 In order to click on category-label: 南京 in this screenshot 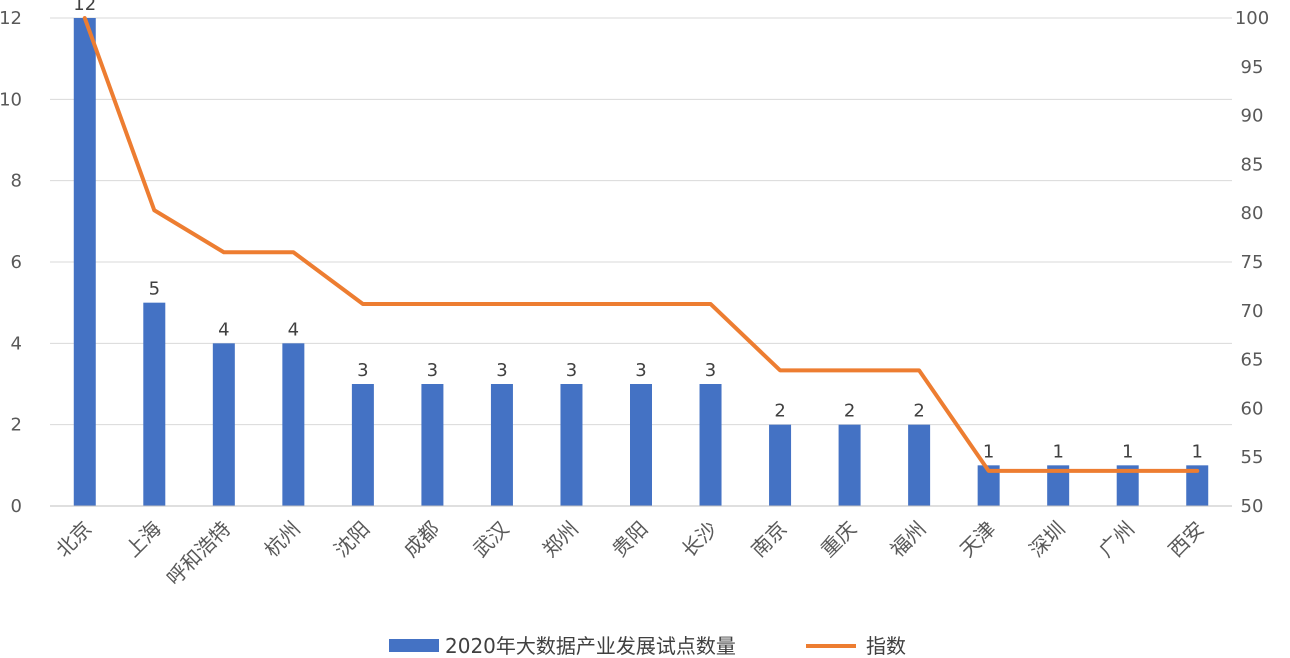, I will do `click(768, 539)`.